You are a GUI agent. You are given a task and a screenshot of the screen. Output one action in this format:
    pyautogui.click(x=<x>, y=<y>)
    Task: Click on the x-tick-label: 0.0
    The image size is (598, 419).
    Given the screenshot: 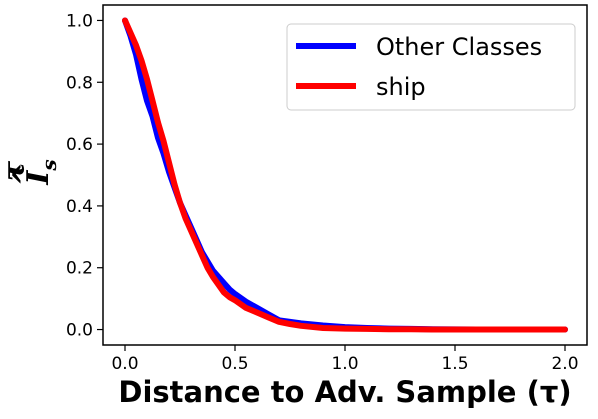 What is the action you would take?
    pyautogui.click(x=124, y=364)
    